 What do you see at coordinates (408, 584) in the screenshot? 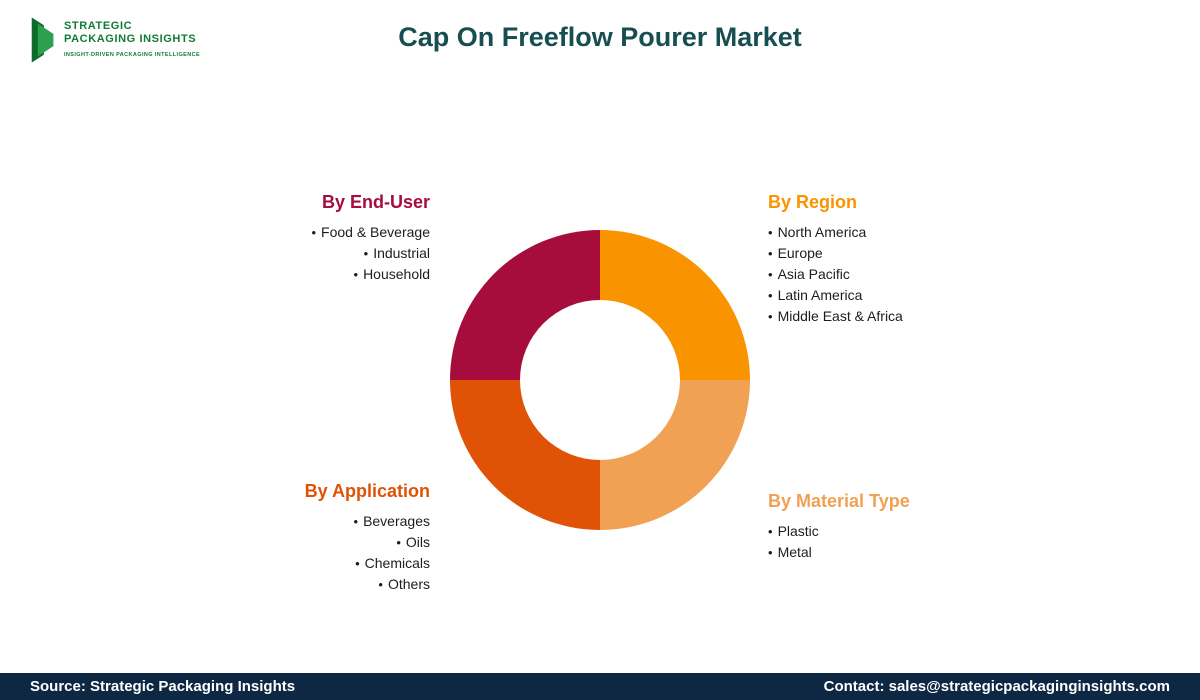
I see `list-item-label: Others` at bounding box center [408, 584].